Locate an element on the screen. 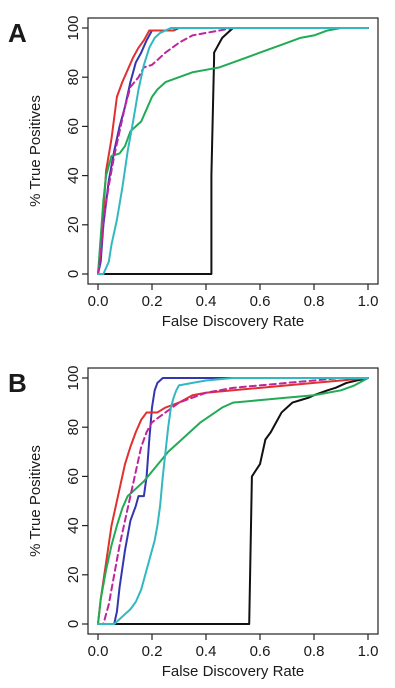 Image resolution: width=395 pixels, height=688 pixels. panel-label: A is located at coordinates (17, 33).